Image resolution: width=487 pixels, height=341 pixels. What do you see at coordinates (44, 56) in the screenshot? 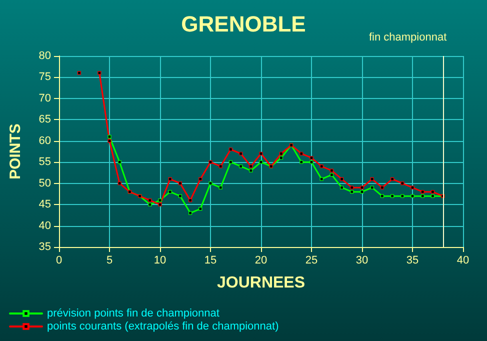
I see `y-tick-label: 80` at bounding box center [44, 56].